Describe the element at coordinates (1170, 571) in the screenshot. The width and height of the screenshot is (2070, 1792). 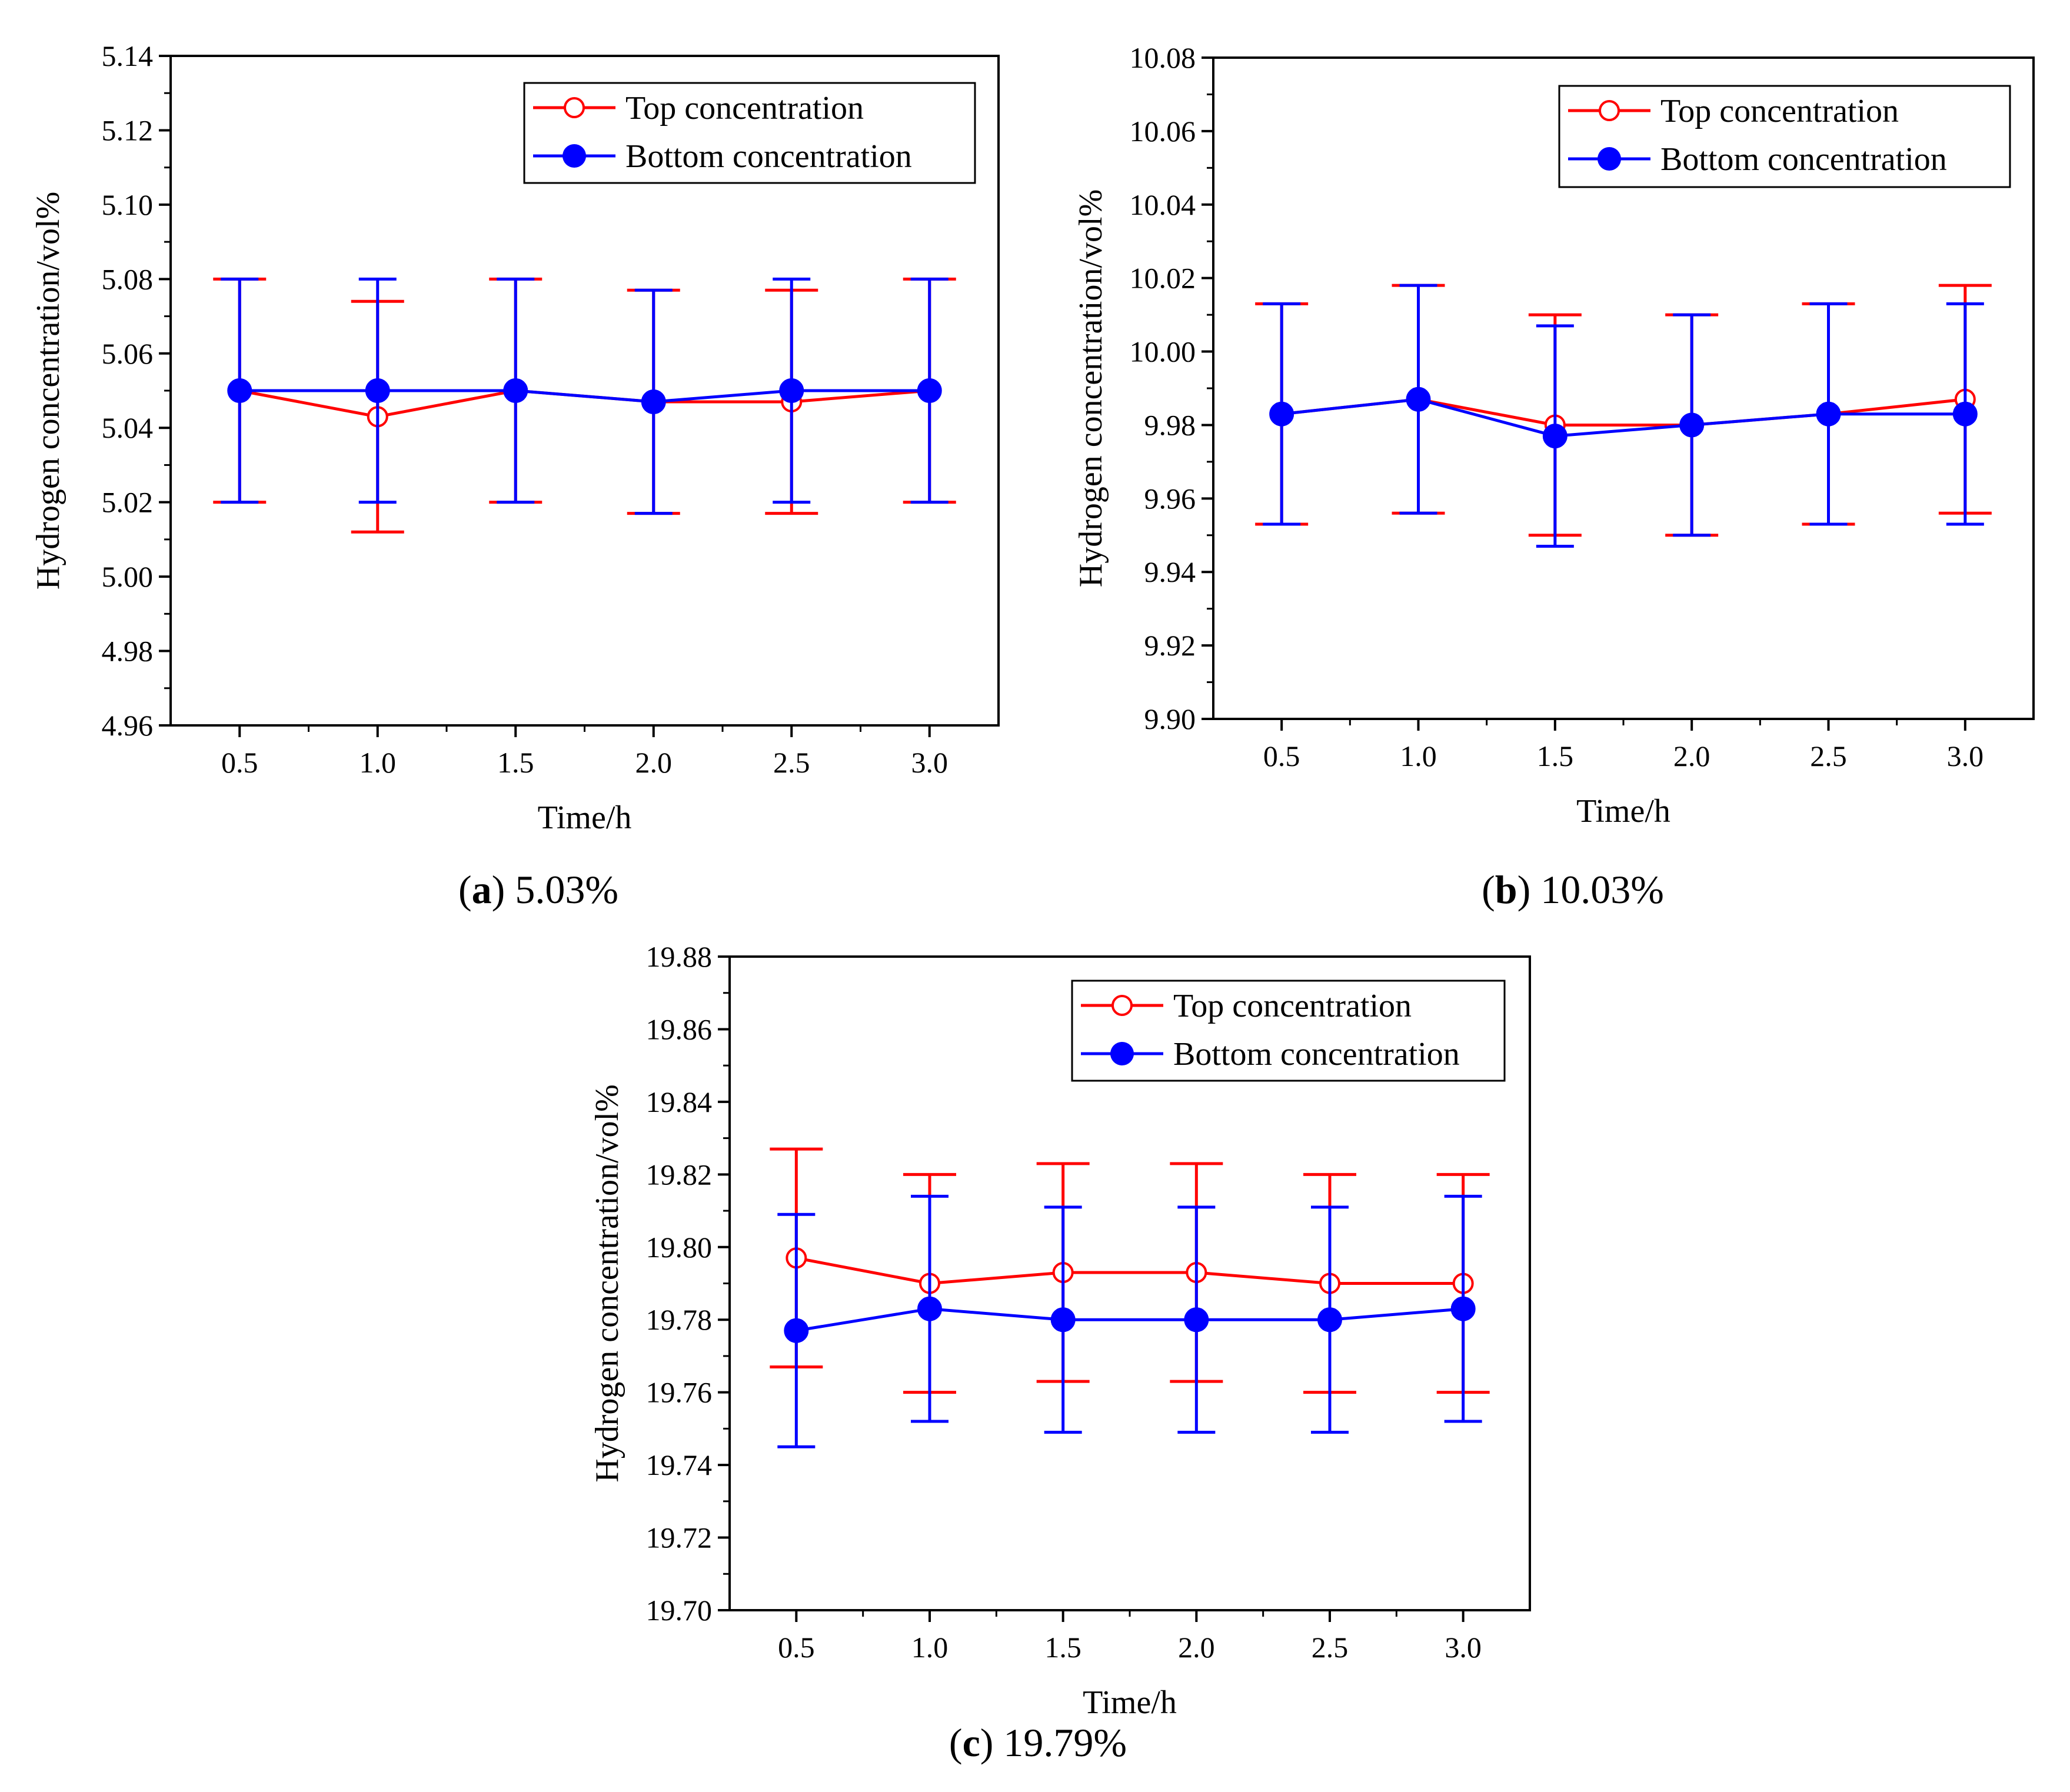
I see `y-tick-label: 9.94` at that location.